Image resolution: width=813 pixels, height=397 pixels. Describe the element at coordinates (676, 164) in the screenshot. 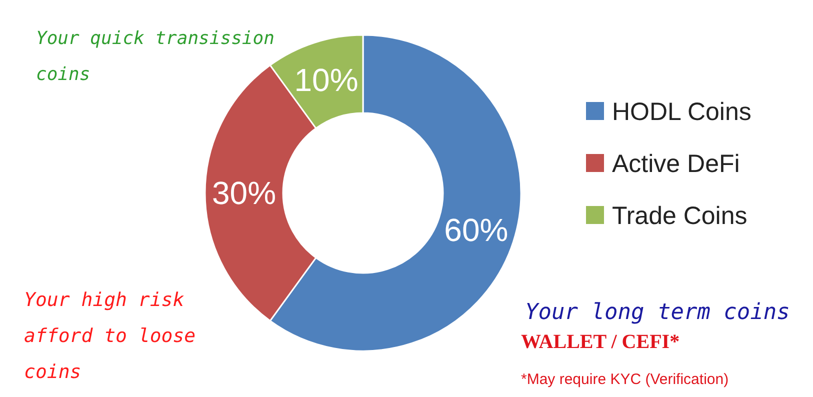

I see `legend-label: Active DeFi` at that location.